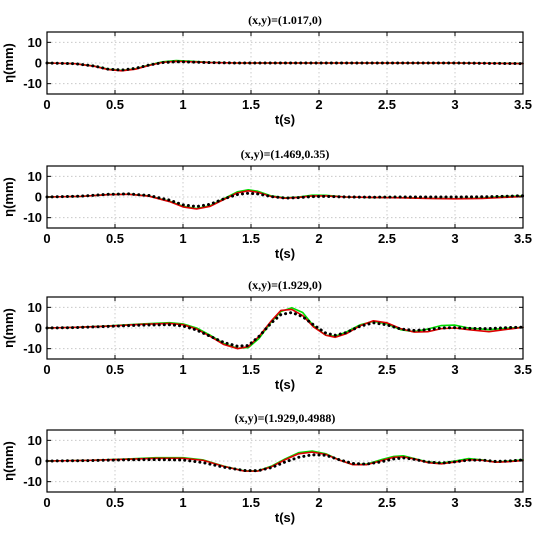 Image resolution: width=542 pixels, height=550 pixels. What do you see at coordinates (285, 285) in the screenshot?
I see `chart-title: (x,y)=(1.929,0)` at bounding box center [285, 285].